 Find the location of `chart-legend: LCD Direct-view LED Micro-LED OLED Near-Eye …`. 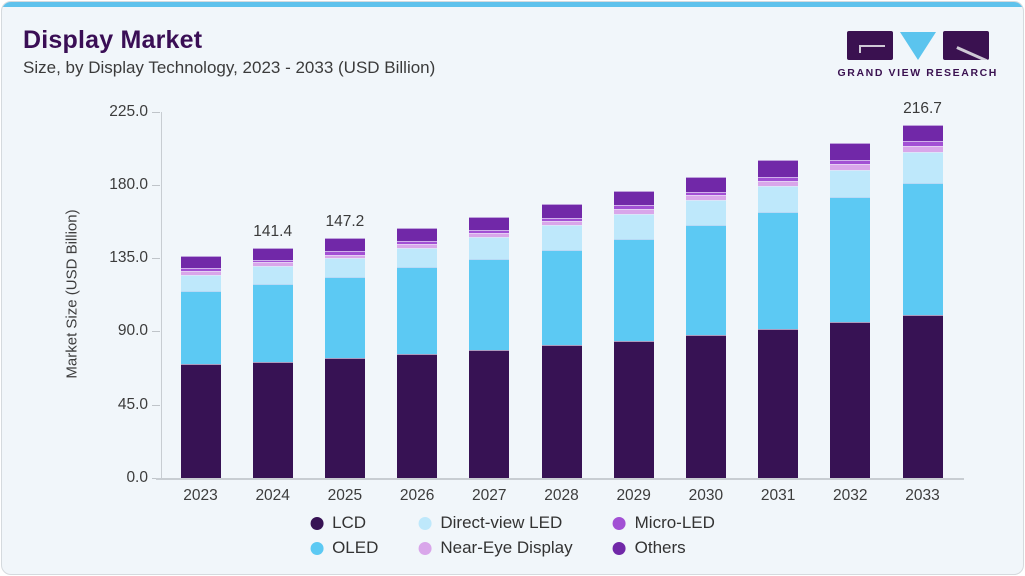

chart-legend: LCD Direct-view LED Micro-LED OLED Near-Eye … is located at coordinates (512, 535).